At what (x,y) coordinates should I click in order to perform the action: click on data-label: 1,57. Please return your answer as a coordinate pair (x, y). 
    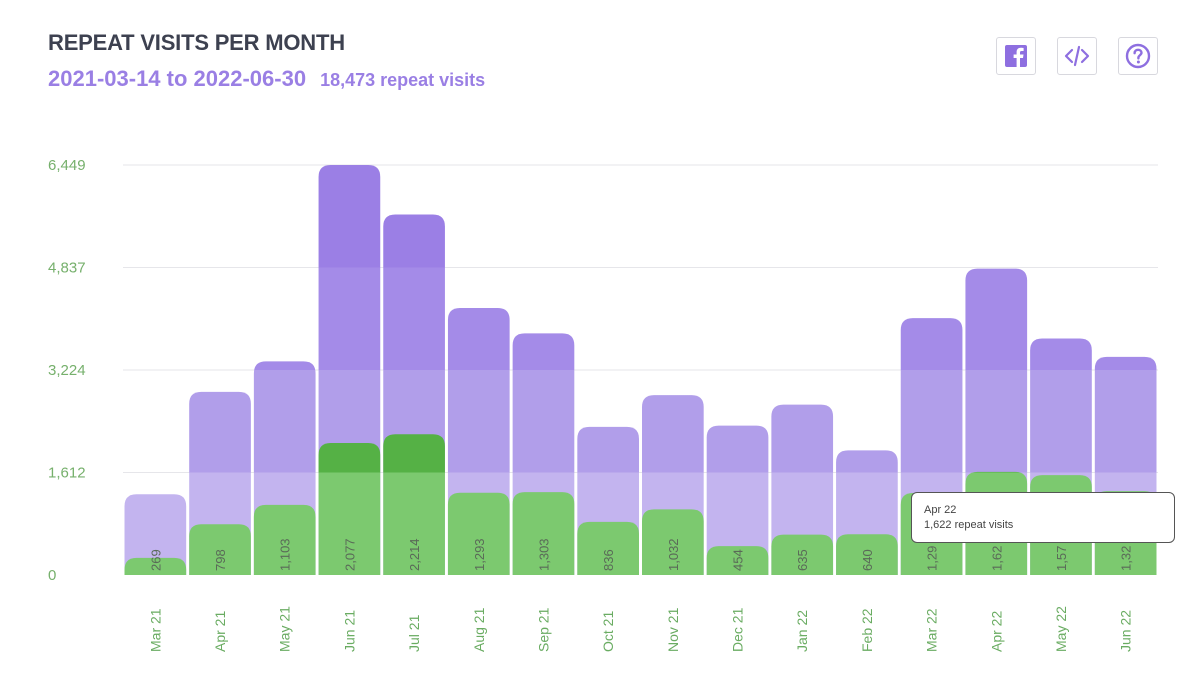
    Looking at the image, I should click on (1061, 558).